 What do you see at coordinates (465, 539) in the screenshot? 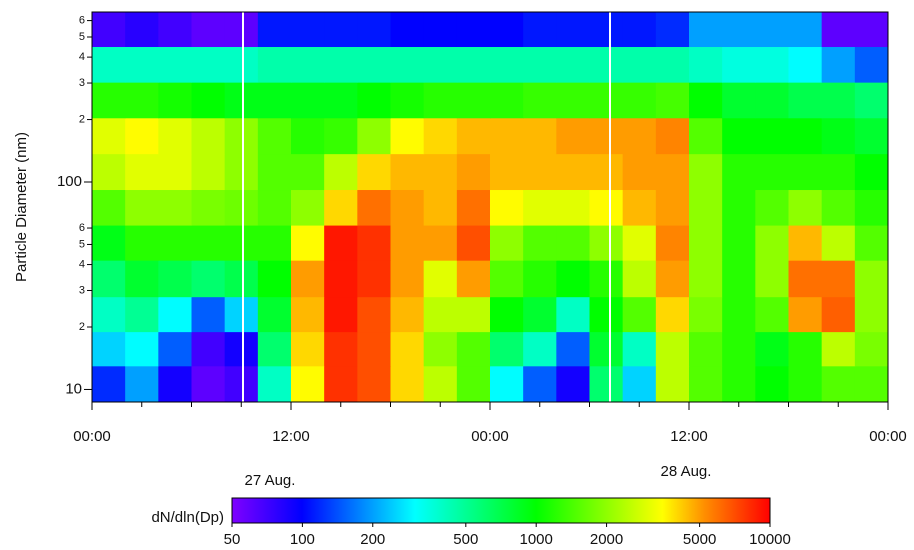
I see `colorbar-tick-label: 500` at bounding box center [465, 539].